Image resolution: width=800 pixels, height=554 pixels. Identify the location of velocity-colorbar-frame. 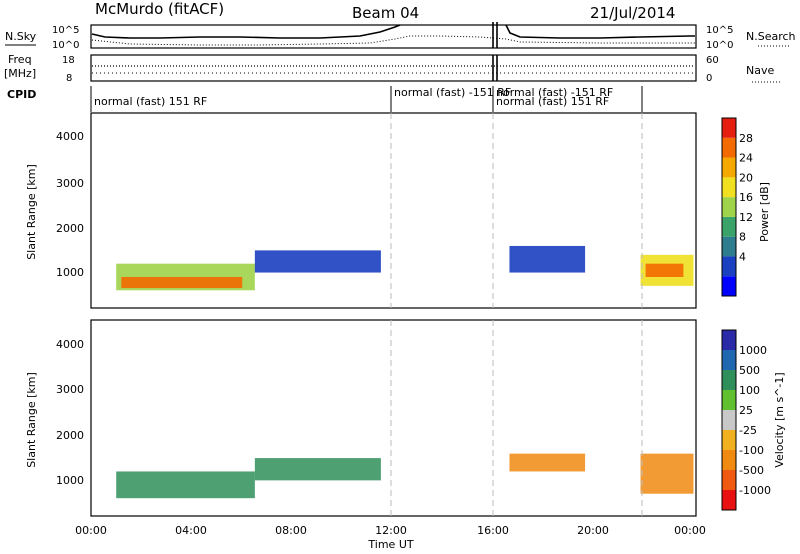
(729, 420).